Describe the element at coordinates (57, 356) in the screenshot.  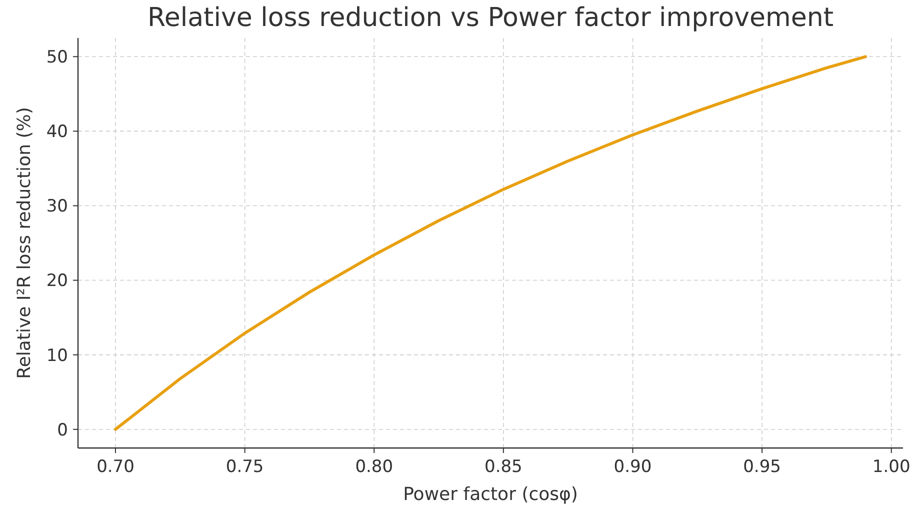
I see `y-tick-label: 10` at that location.